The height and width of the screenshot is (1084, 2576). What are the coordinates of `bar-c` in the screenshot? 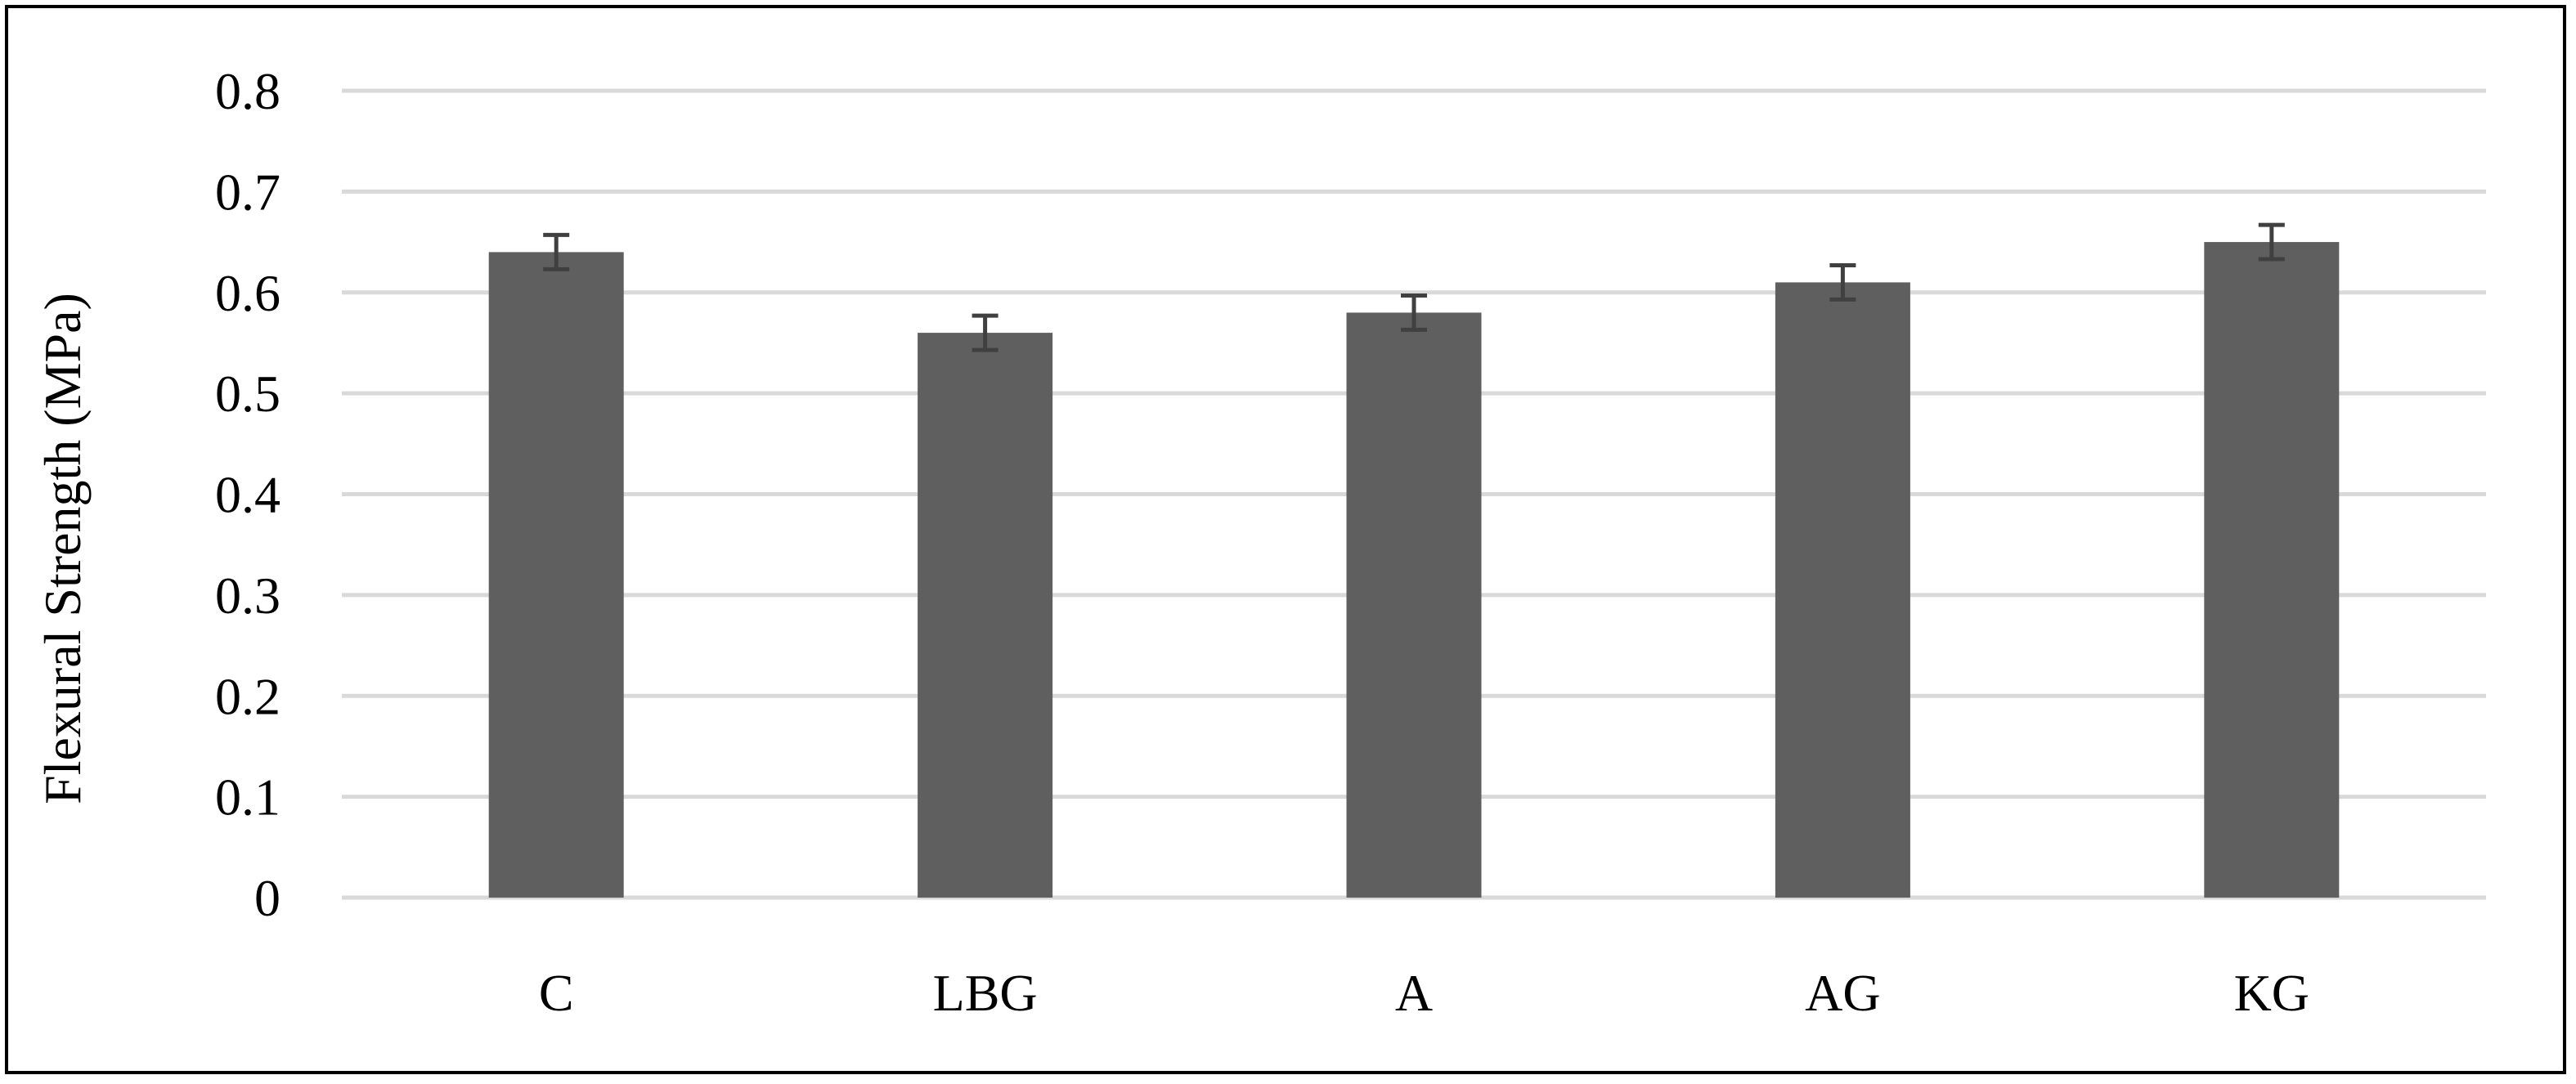 It's located at (556, 575).